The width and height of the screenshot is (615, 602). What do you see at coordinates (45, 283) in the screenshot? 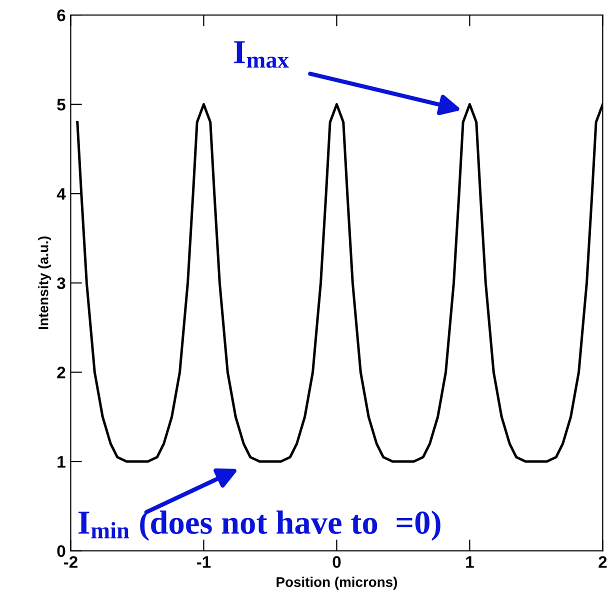
I see `y-axis-title: Intensity (a.u.)` at bounding box center [45, 283].